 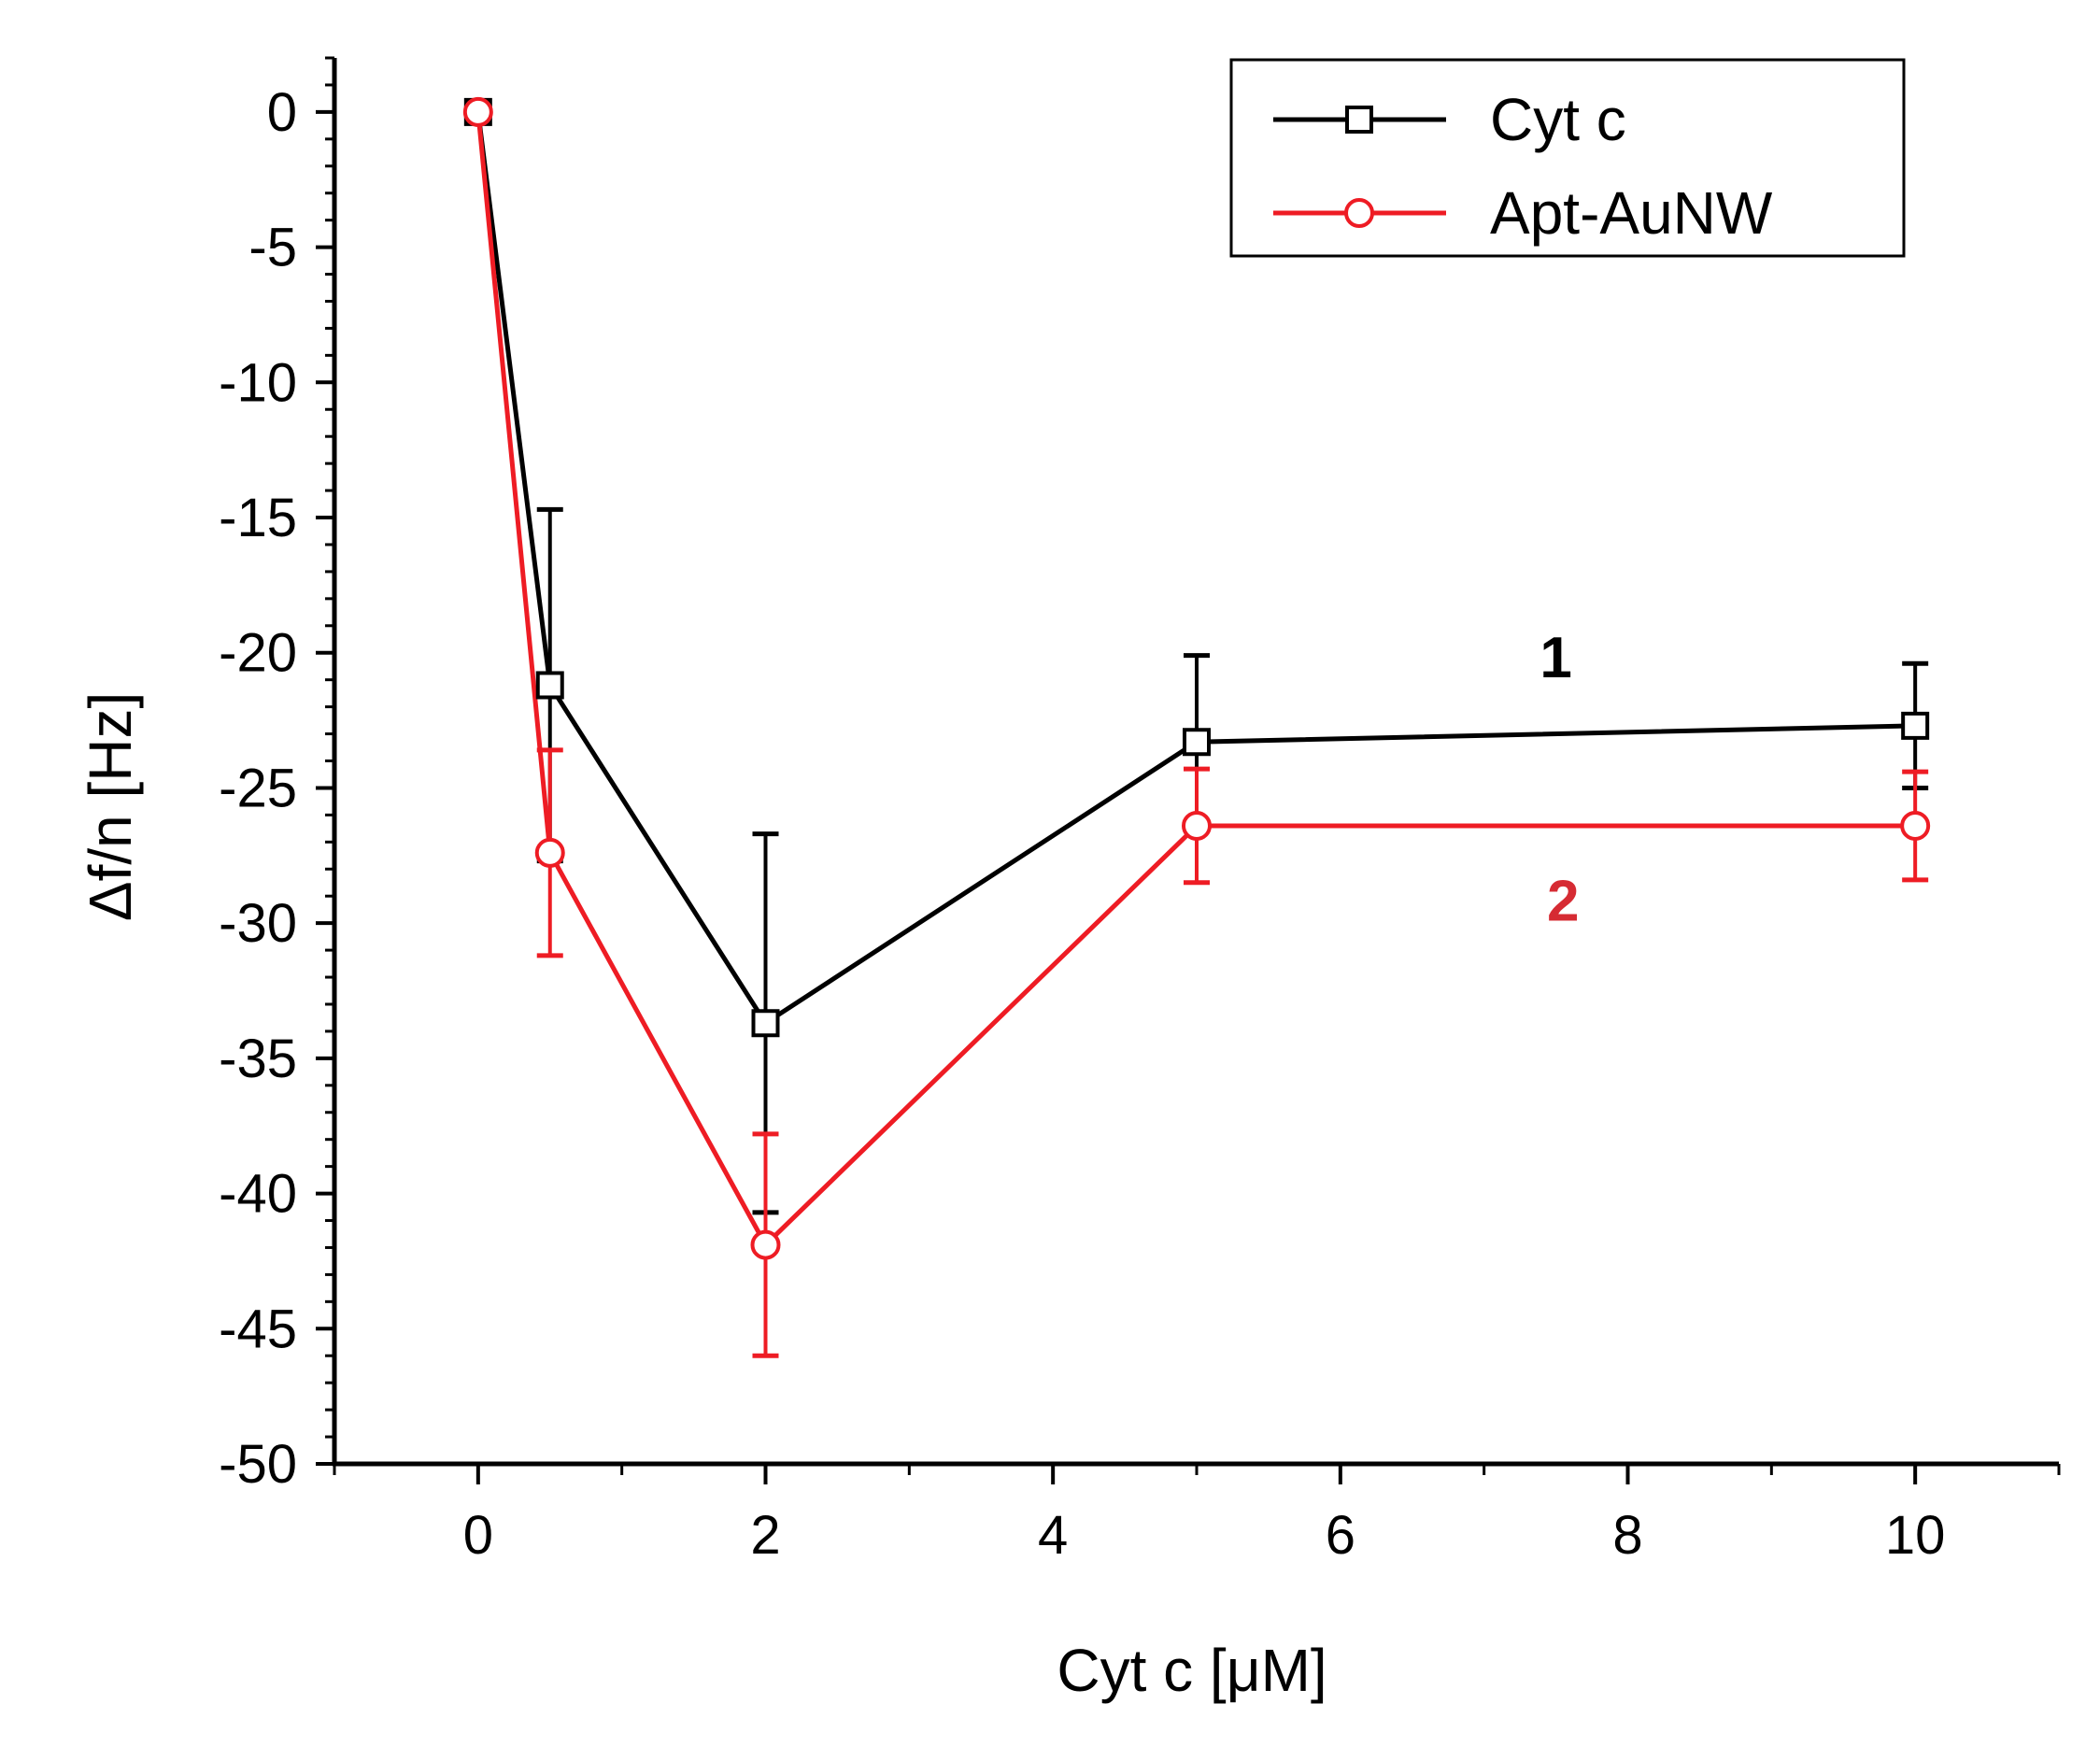 I want to click on legend-label: Cyt c, so click(x=1558, y=119).